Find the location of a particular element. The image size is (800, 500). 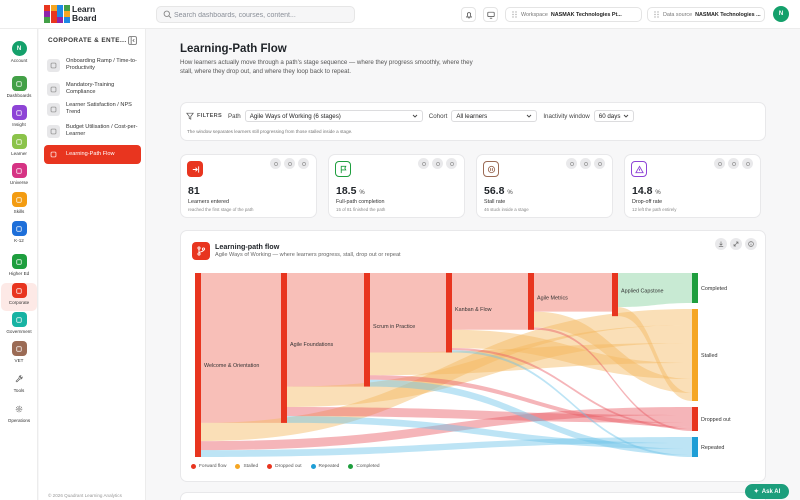

kpi-subtext: 12 left the path entirely is located at coordinates (654, 209).